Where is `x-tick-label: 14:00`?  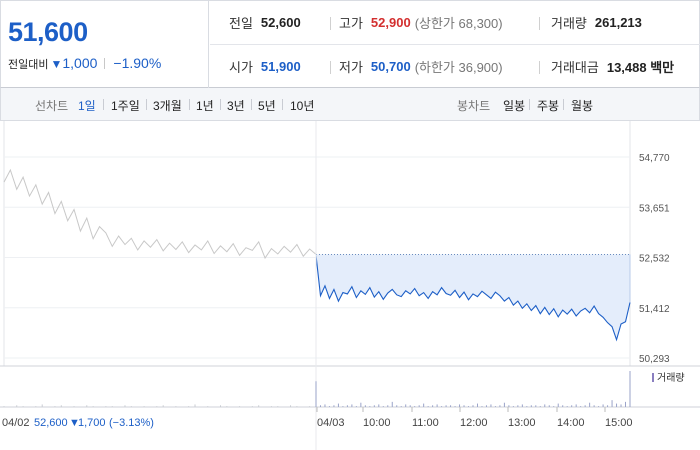 x-tick-label: 14:00 is located at coordinates (571, 423).